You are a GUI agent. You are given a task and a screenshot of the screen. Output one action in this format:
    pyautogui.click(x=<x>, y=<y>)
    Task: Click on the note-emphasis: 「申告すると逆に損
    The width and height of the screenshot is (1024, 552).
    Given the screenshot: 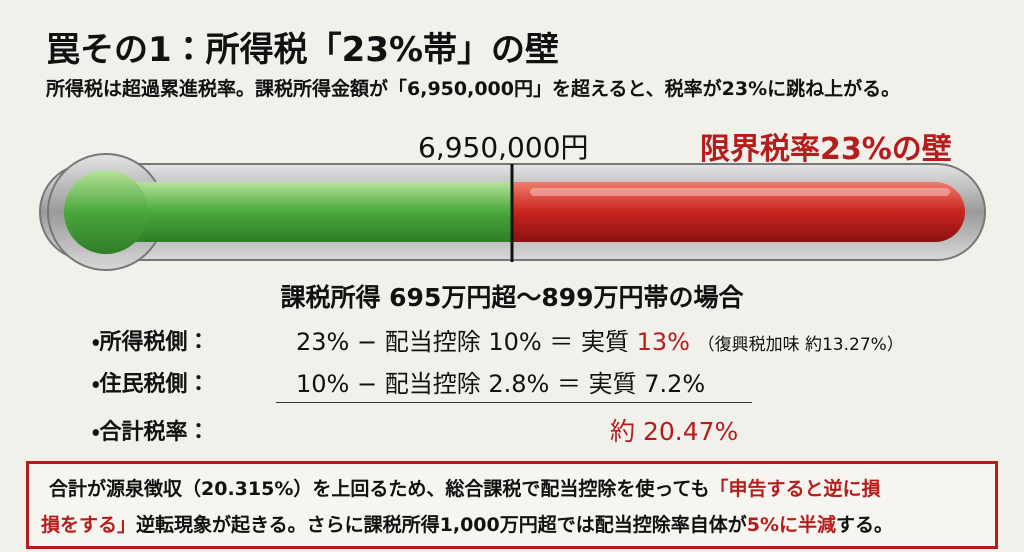 What is the action you would take?
    pyautogui.click(x=795, y=489)
    